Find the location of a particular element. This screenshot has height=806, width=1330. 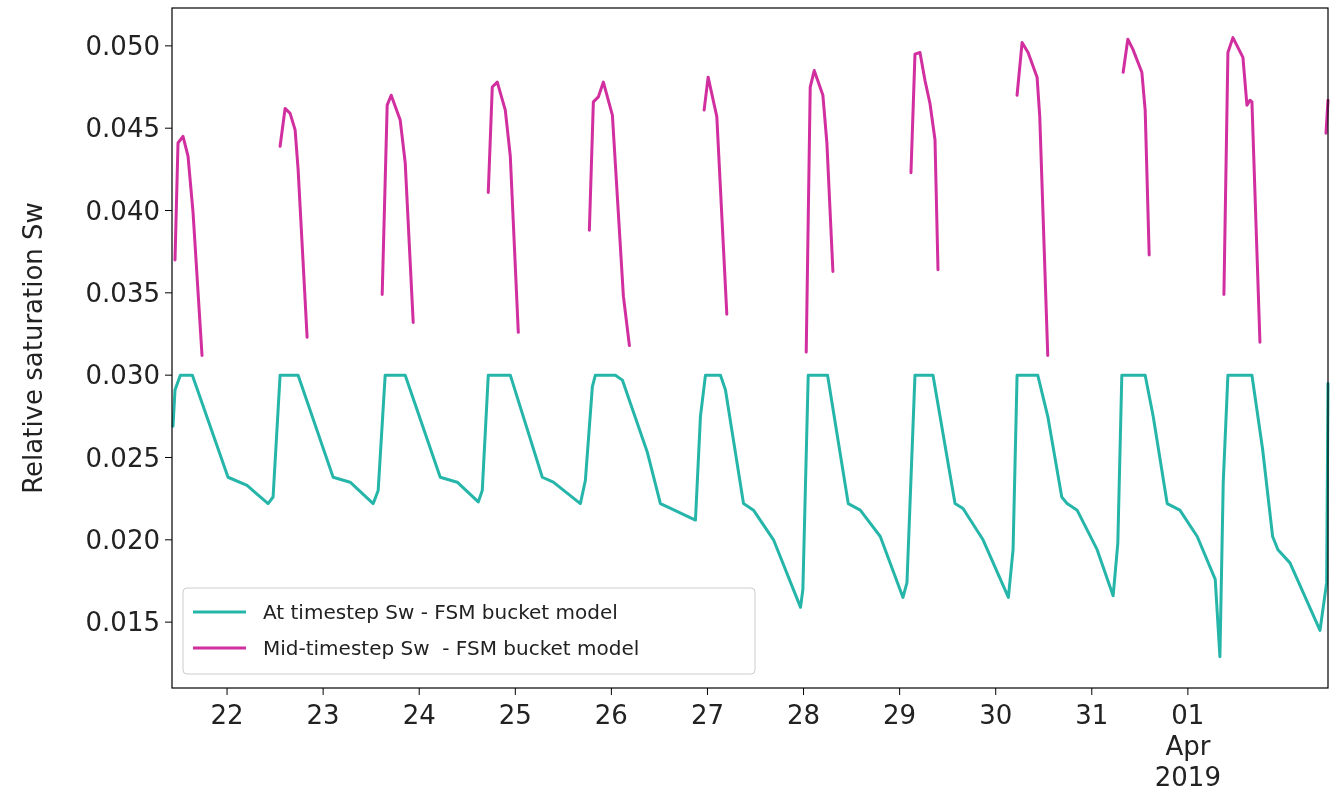

x-tick-label: 27 is located at coordinates (707, 715).